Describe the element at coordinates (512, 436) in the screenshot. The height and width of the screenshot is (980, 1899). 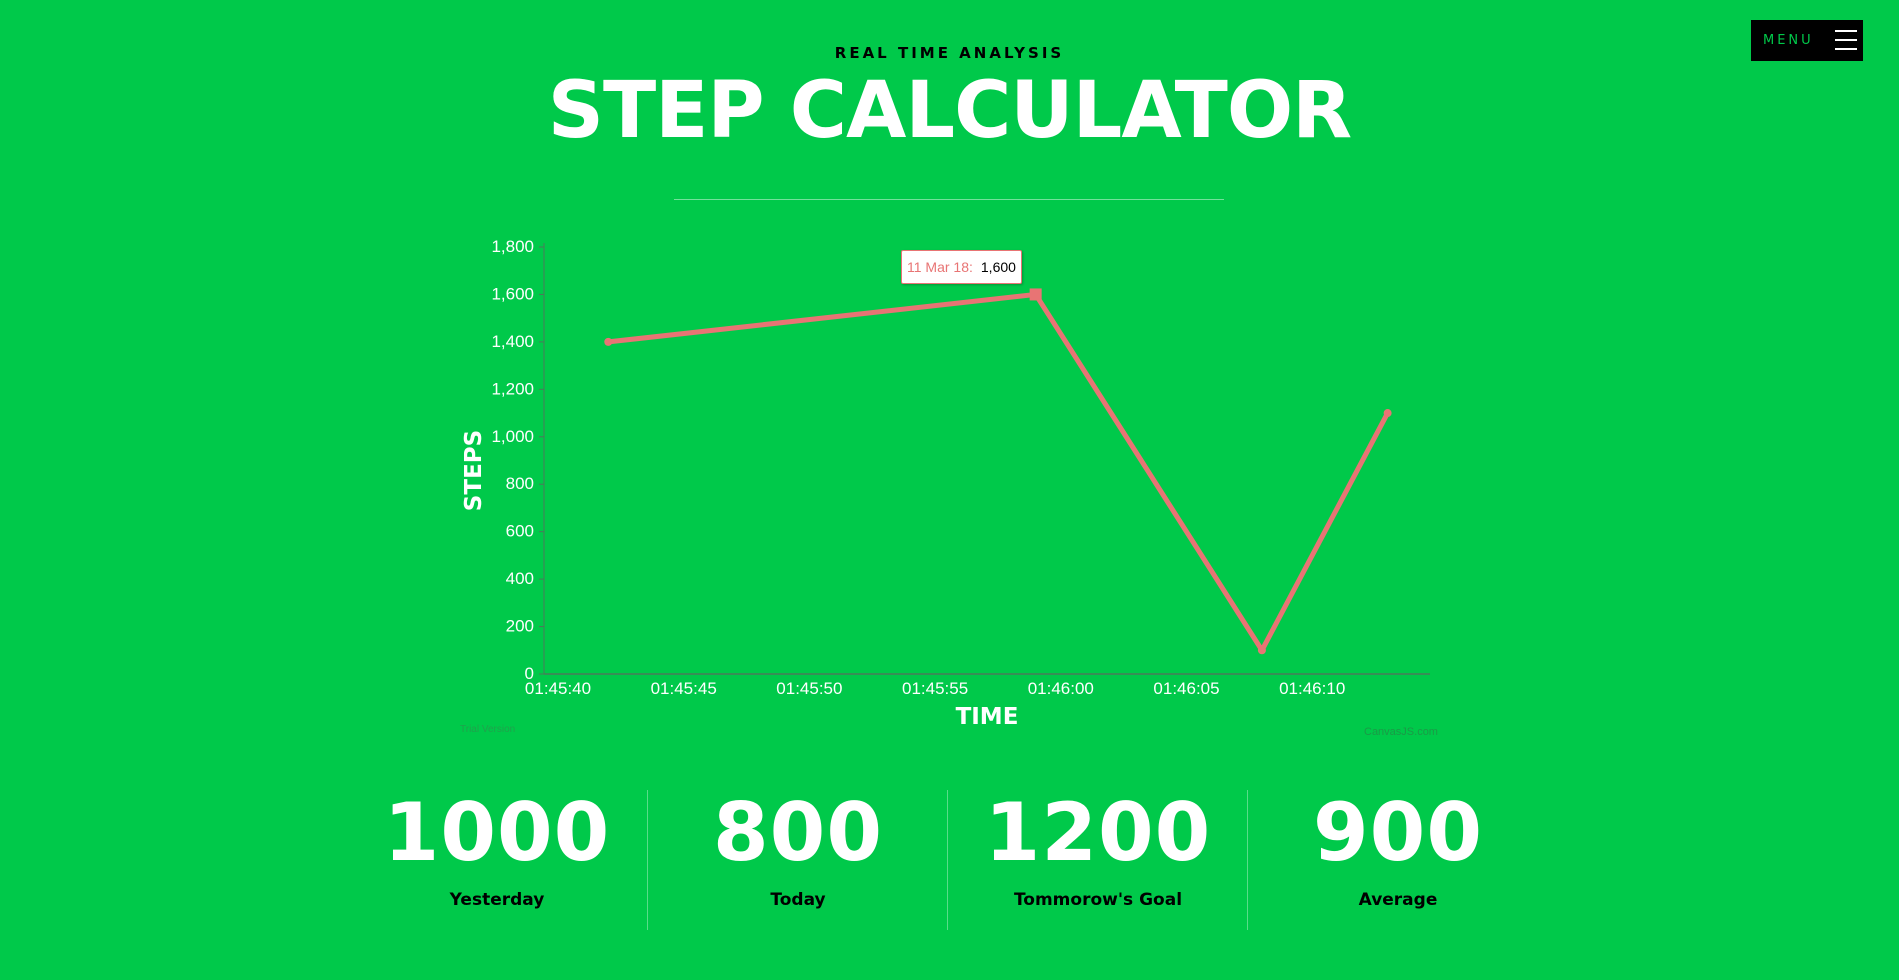
I see `y-tick-label: 1,000` at that location.